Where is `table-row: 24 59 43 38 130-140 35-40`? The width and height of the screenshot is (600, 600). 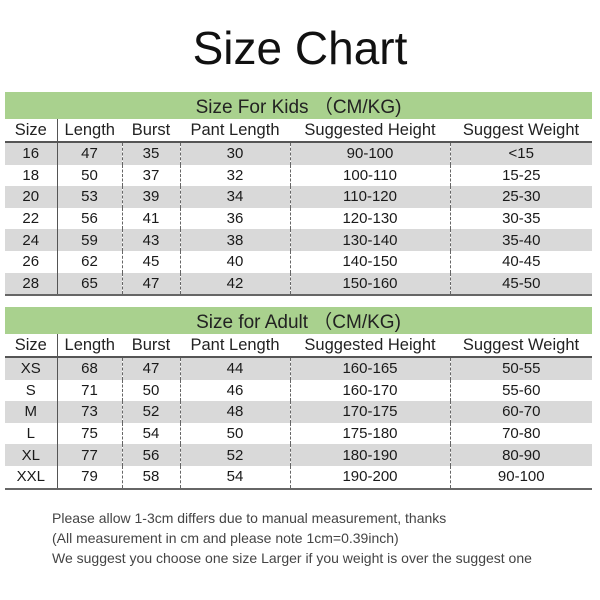
table-row: 24 59 43 38 130-140 35-40 is located at coordinates (298, 240).